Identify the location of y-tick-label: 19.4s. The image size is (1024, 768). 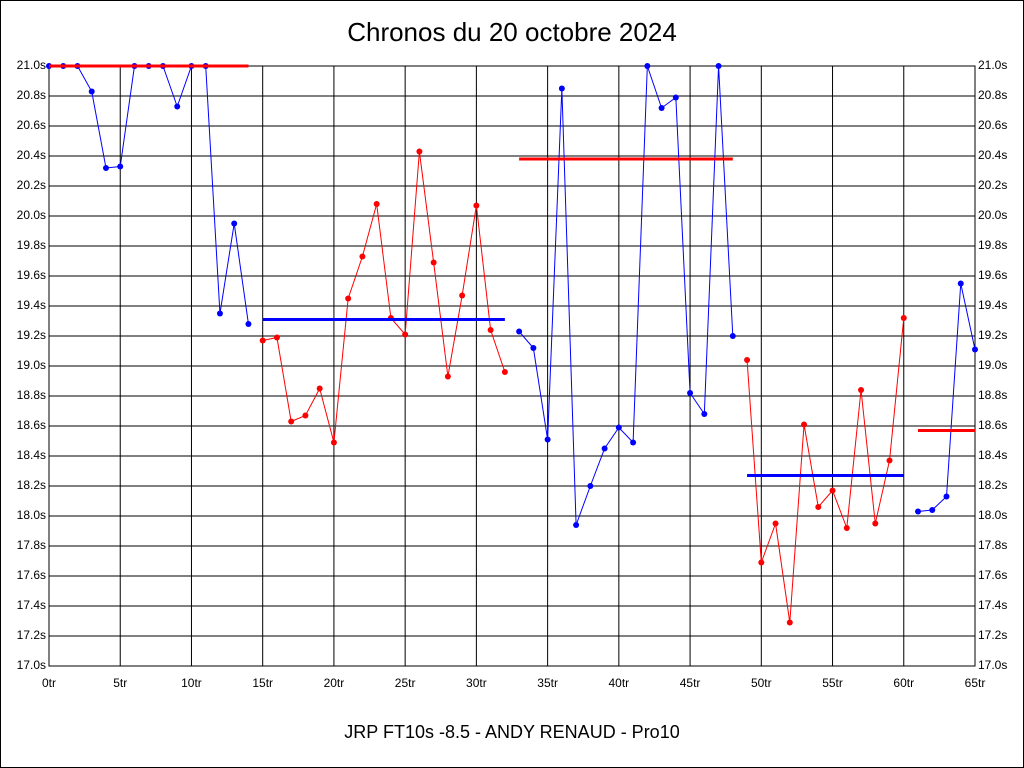
(31, 305).